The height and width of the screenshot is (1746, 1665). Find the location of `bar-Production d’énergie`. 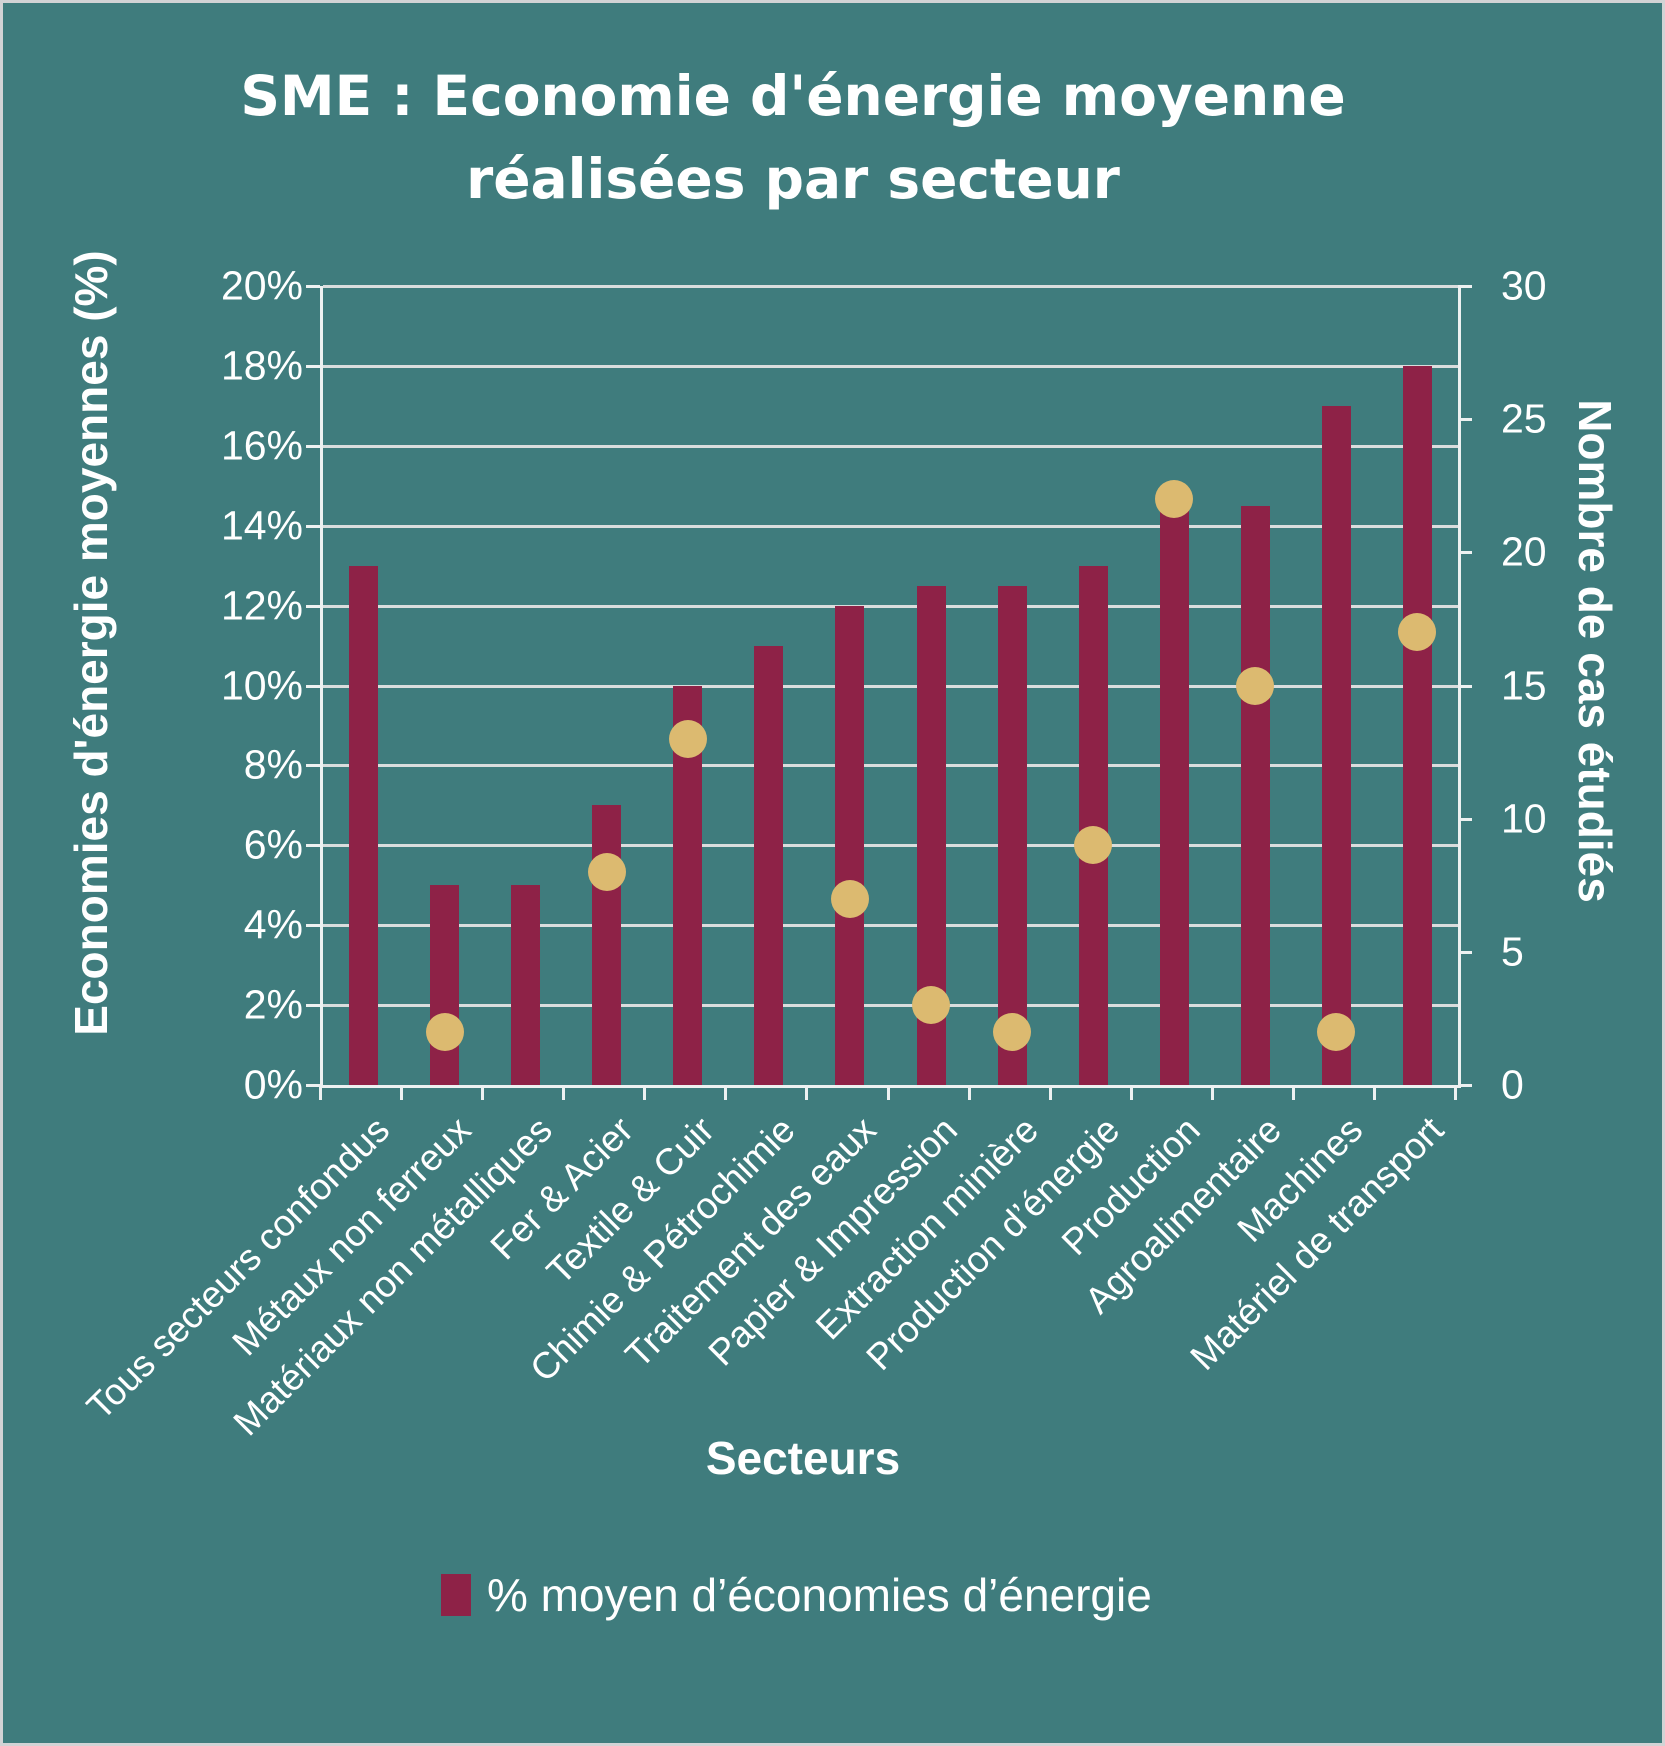

bar-Production d’énergie is located at coordinates (1093, 825).